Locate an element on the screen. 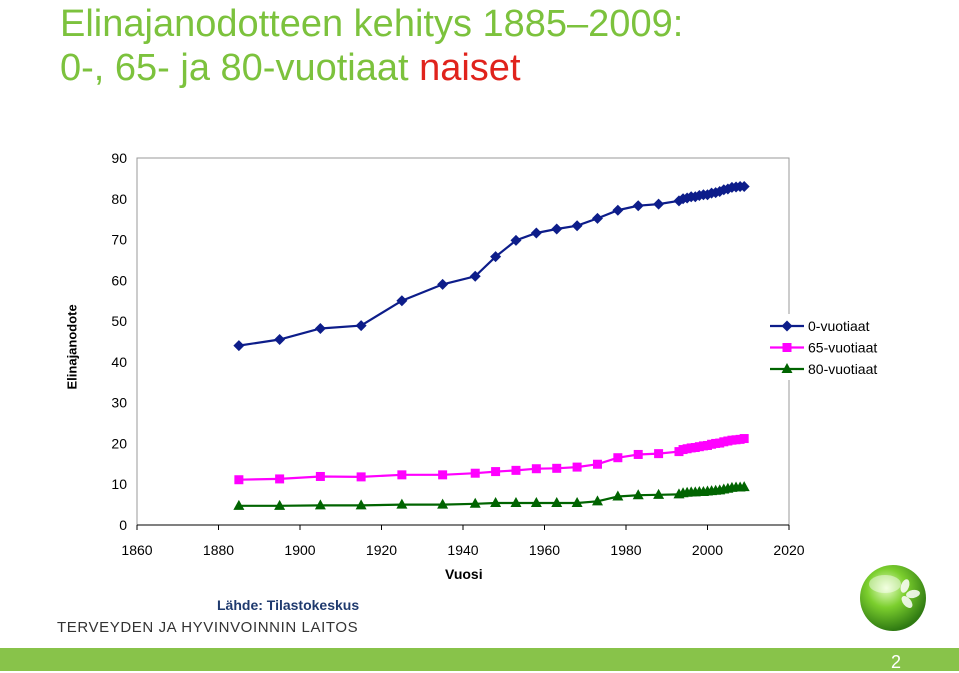 This screenshot has width=959, height=673. y-tick-label: 80 is located at coordinates (119, 199).